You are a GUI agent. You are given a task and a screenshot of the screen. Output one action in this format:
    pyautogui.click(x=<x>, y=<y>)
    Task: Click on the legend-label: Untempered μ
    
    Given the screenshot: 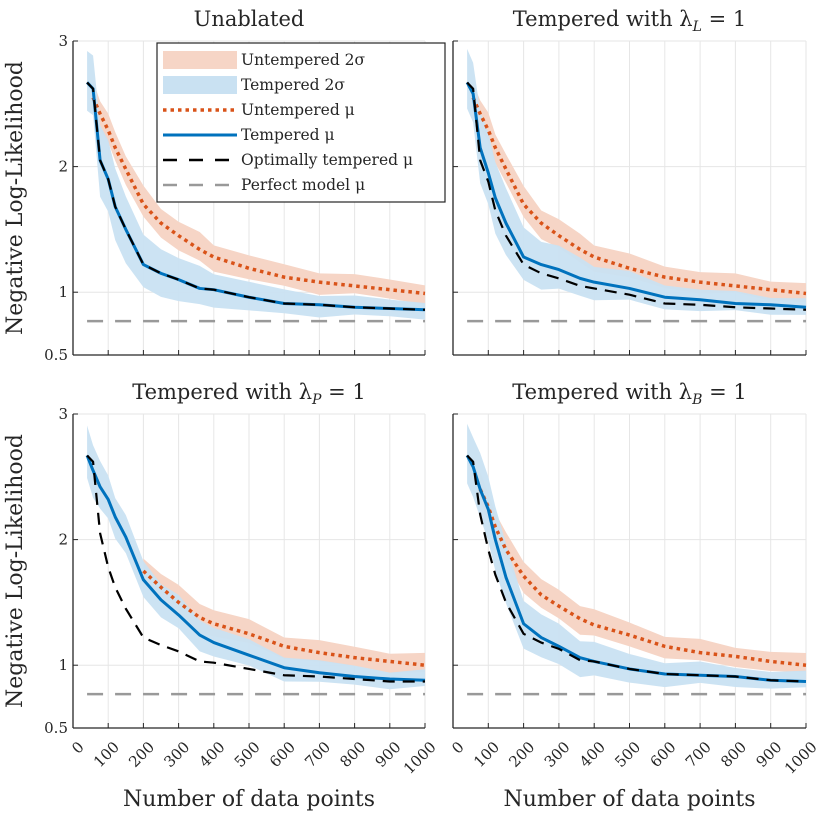 What is the action you would take?
    pyautogui.click(x=298, y=110)
    